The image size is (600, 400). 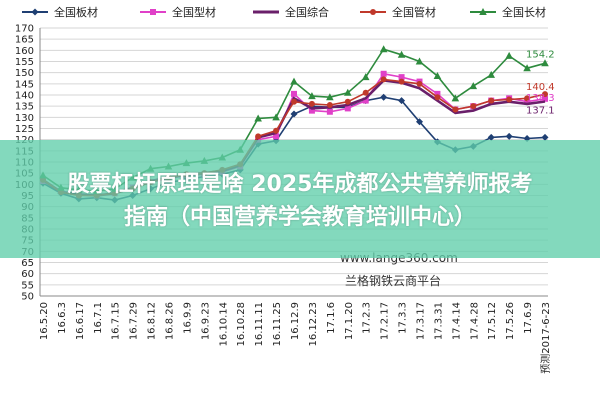 I want to click on legend-item: 全国综合, so click(x=291, y=12).